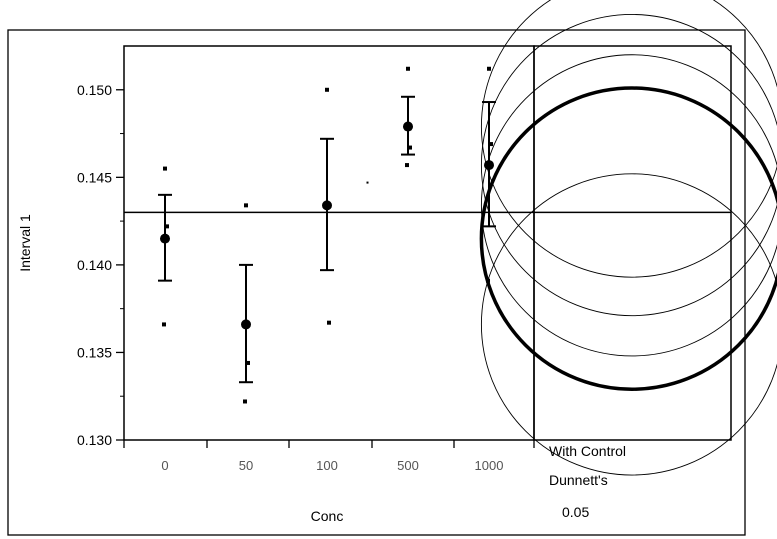 The image size is (777, 539). Describe the element at coordinates (25, 243) in the screenshot. I see `y-axis-label: Interval 1` at that location.